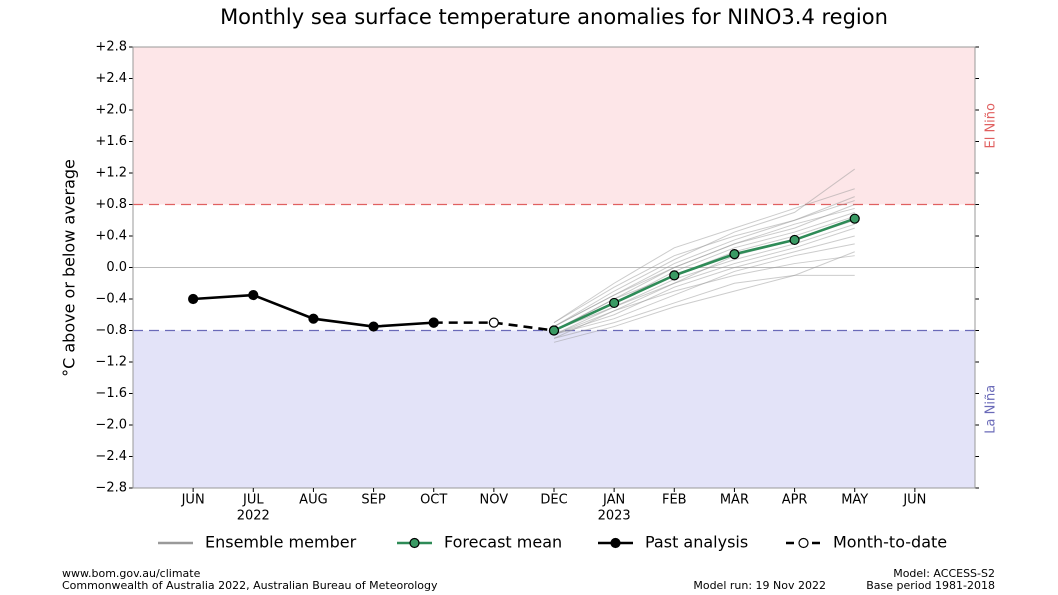 This screenshot has width=1058, height=595. I want to click on legend-label: Forecast mean, so click(503, 542).